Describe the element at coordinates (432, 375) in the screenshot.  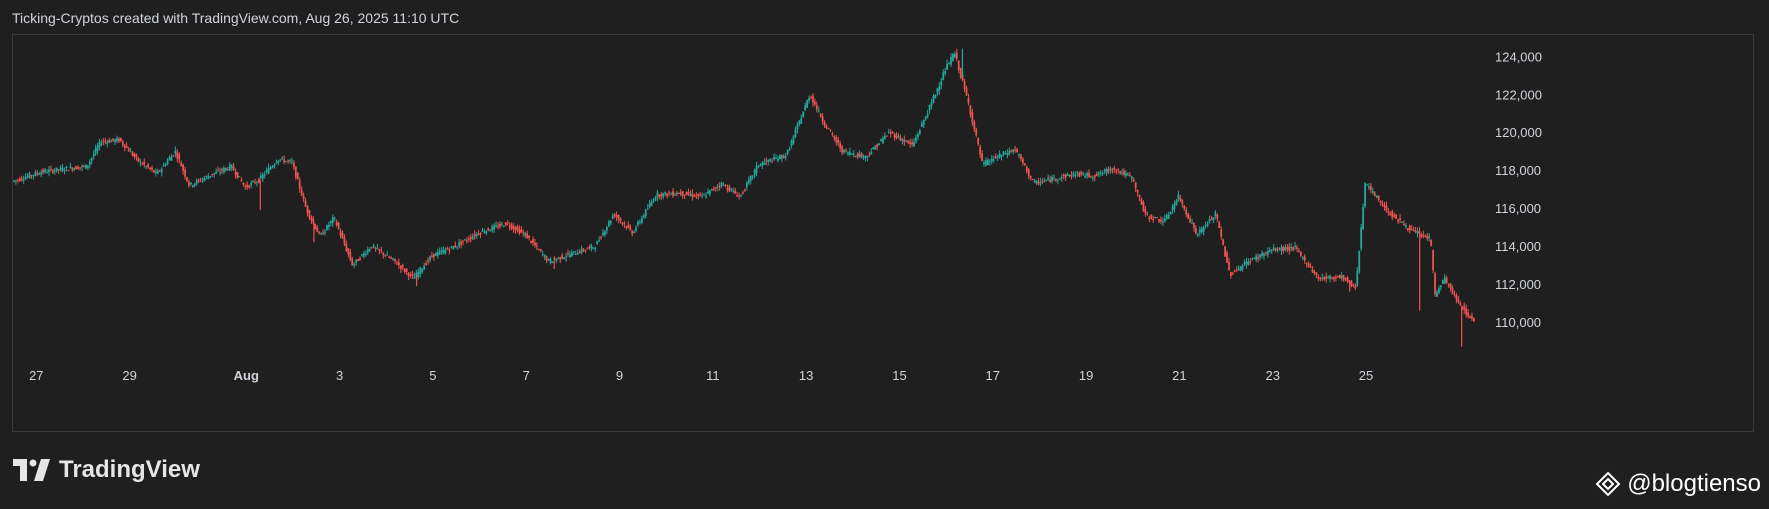
I see `x-tick-label: 5` at that location.